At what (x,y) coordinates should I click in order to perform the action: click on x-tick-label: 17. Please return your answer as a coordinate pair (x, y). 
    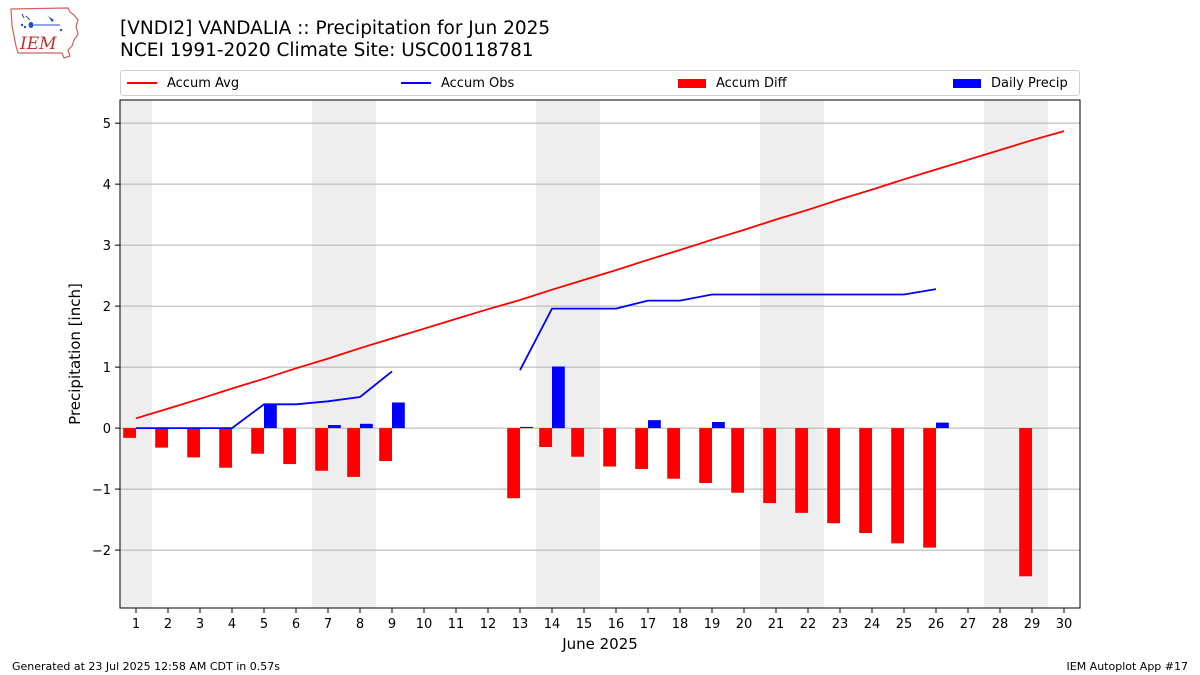
    Looking at the image, I should click on (648, 624).